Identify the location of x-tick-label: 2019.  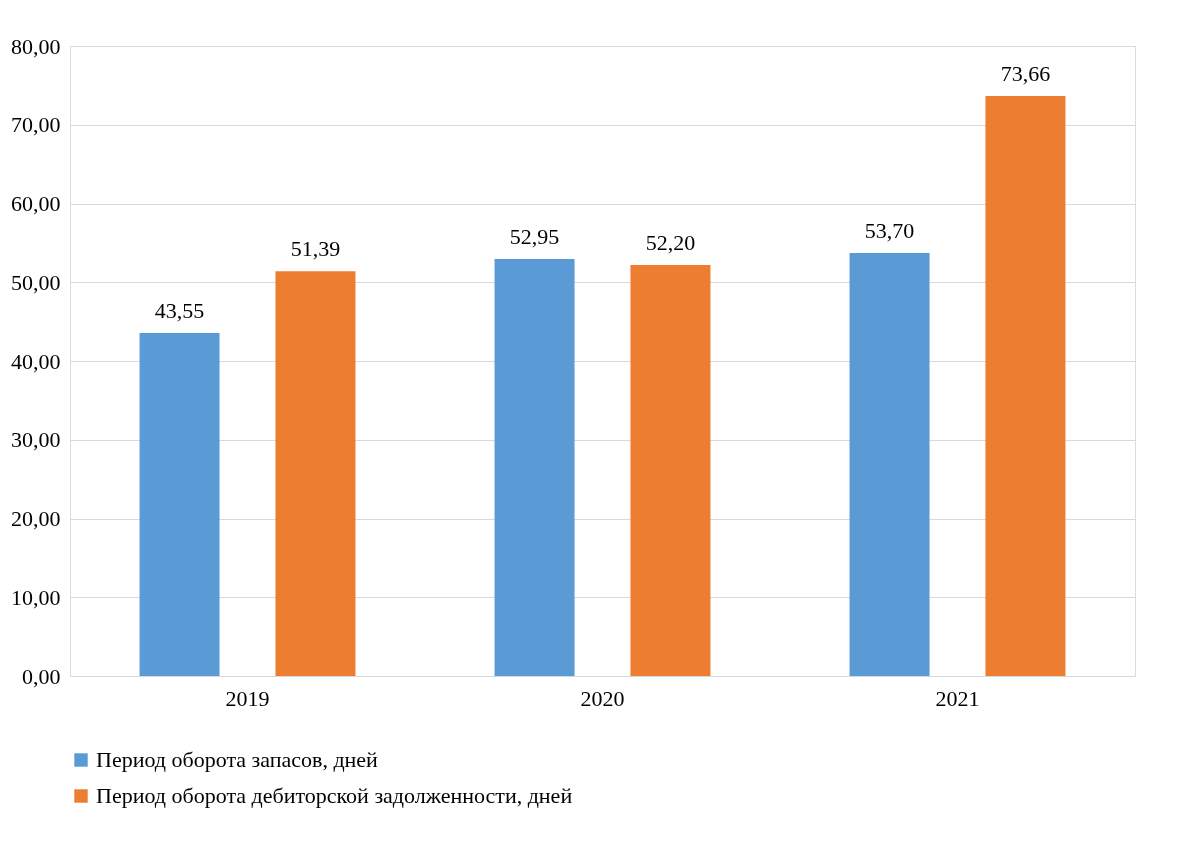
(247, 698).